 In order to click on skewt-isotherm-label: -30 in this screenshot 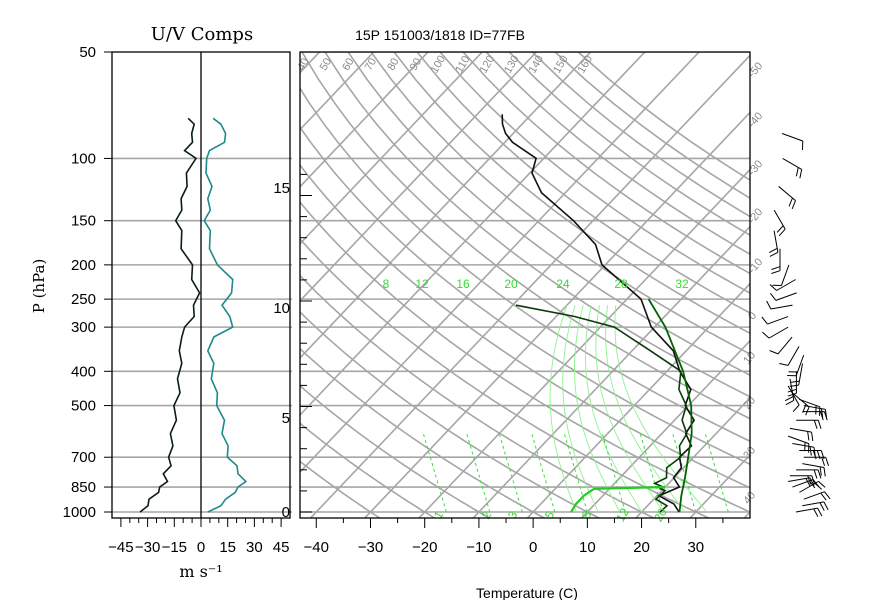, I will do `click(755, 168)`.